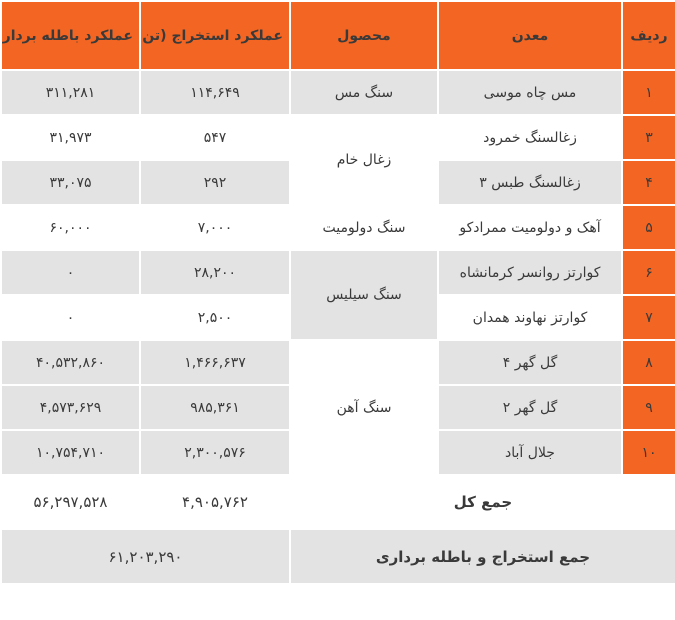 This screenshot has width=675, height=620. Describe the element at coordinates (215, 317) in the screenshot. I see `extraction-value: ۲,۵۰۰` at that location.